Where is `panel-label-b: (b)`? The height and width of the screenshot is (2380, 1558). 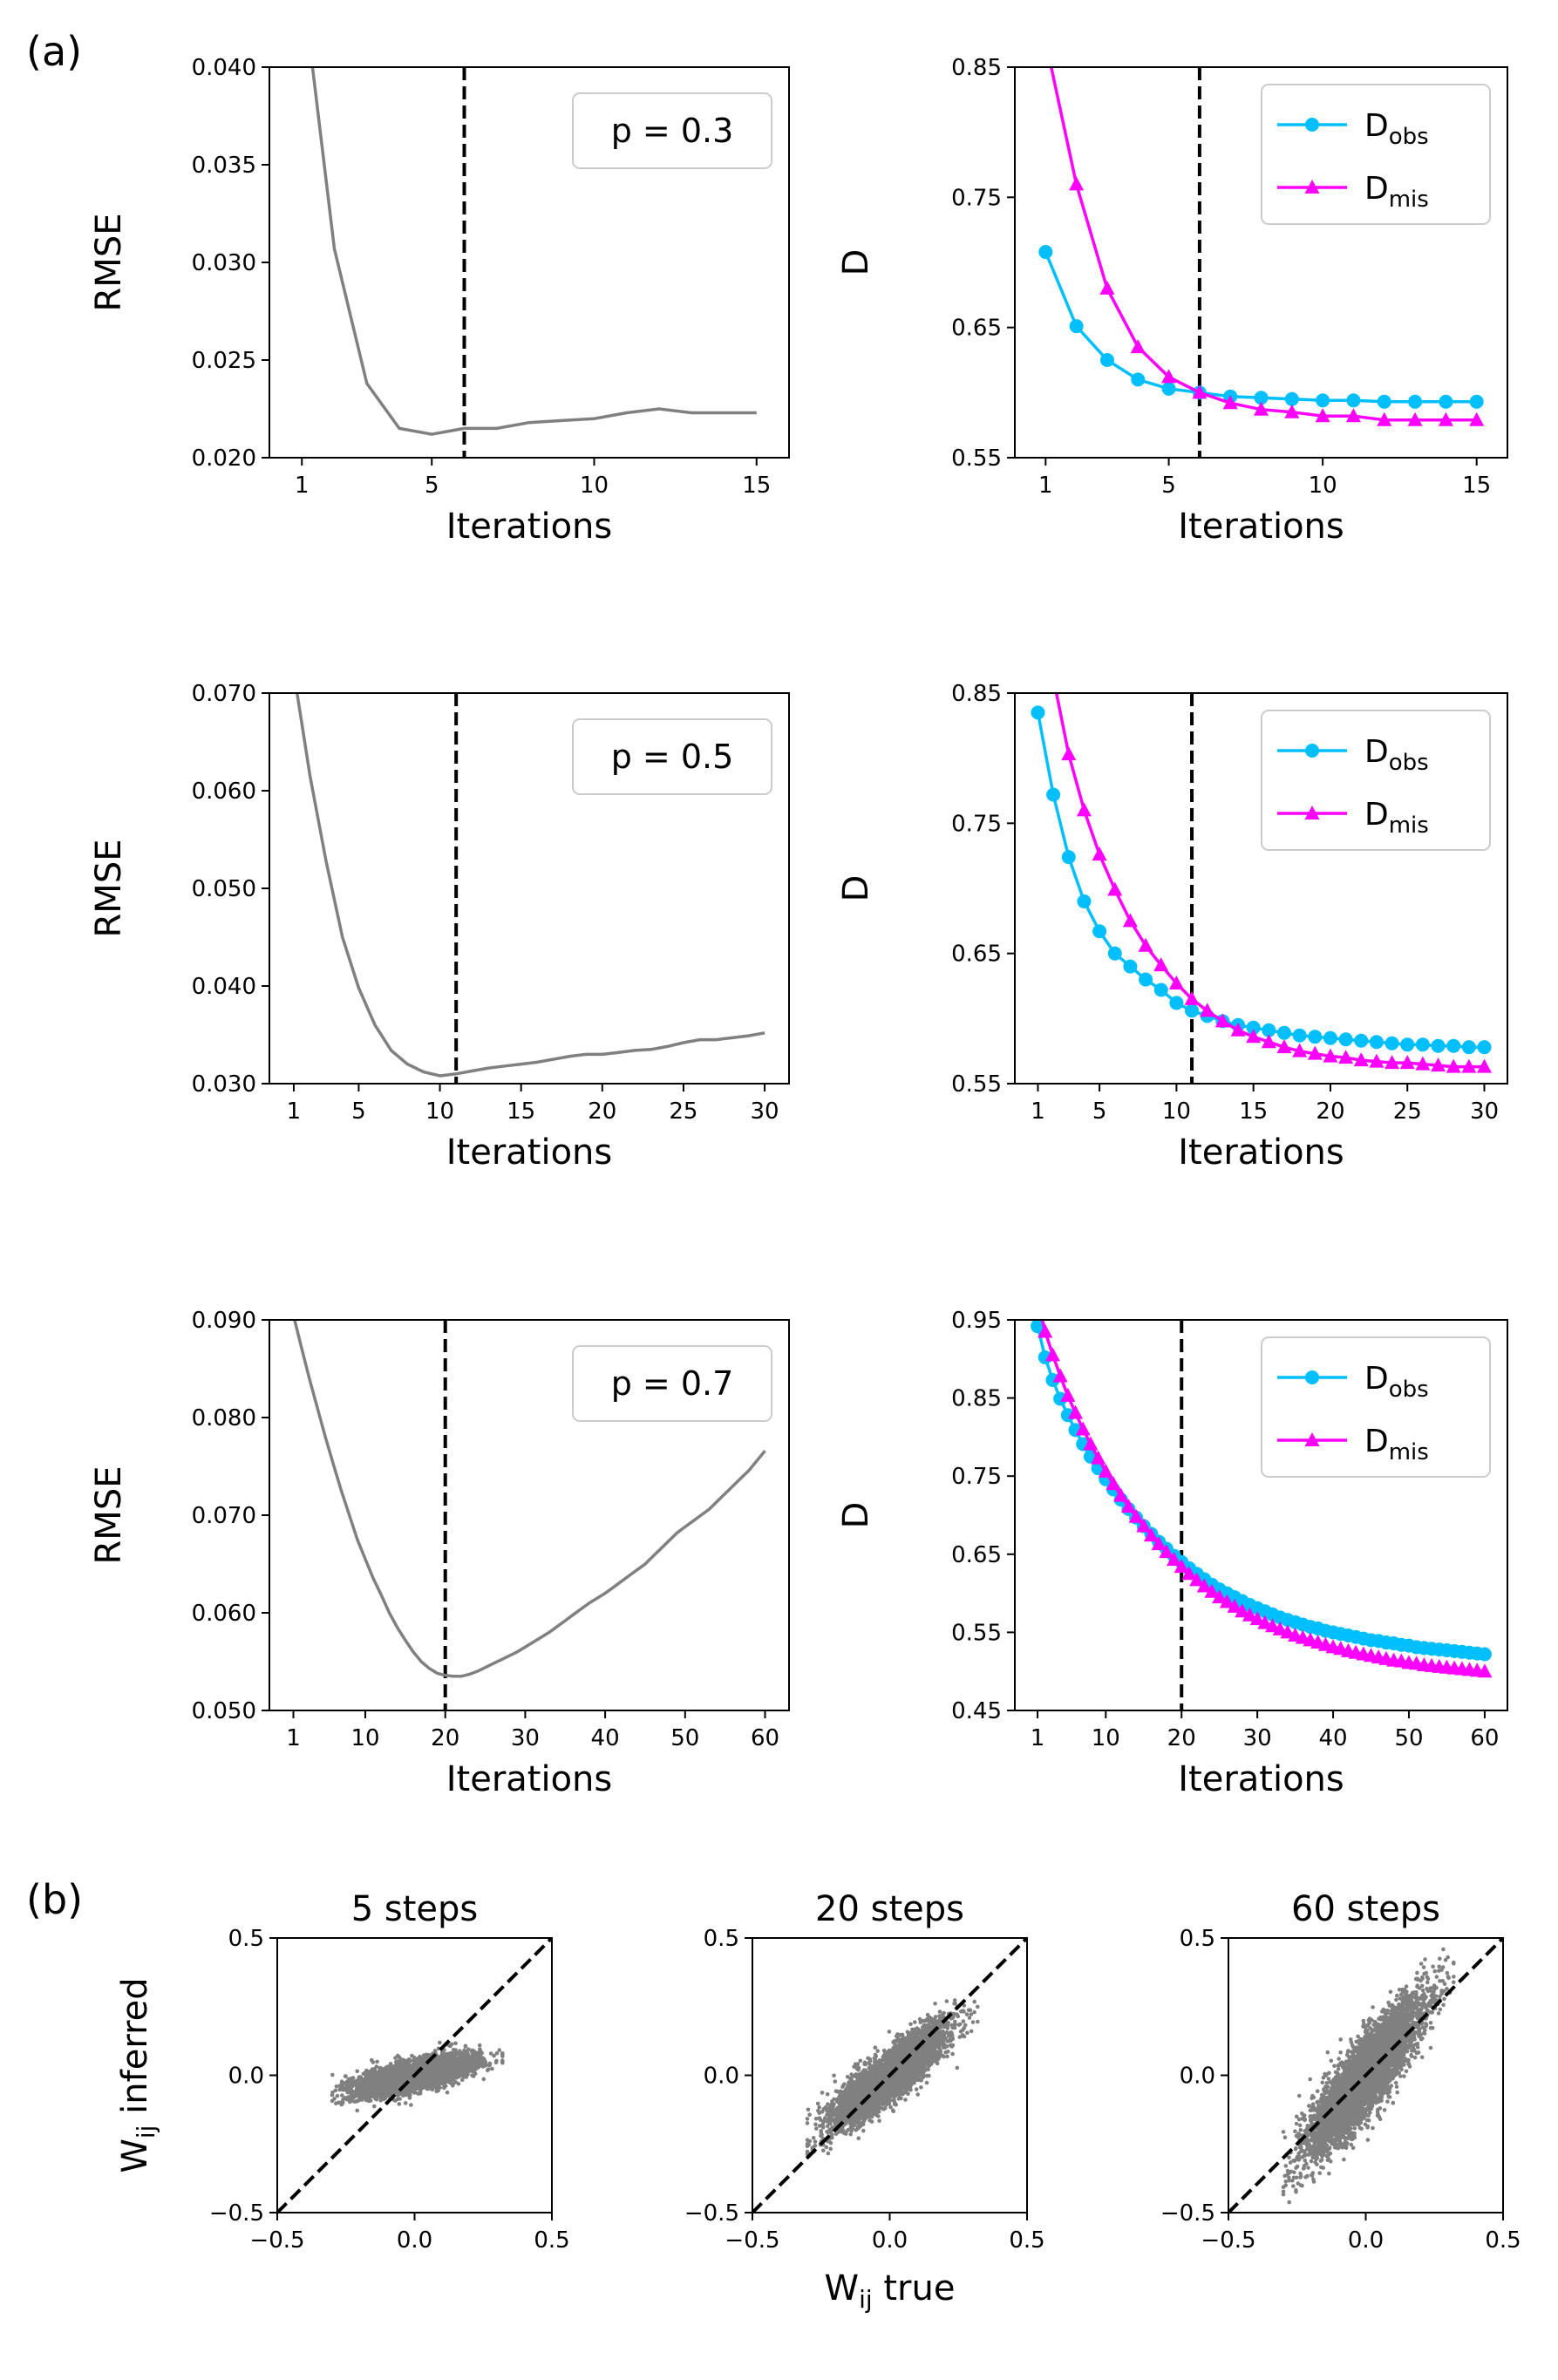 panel-label-b: (b) is located at coordinates (54, 1899).